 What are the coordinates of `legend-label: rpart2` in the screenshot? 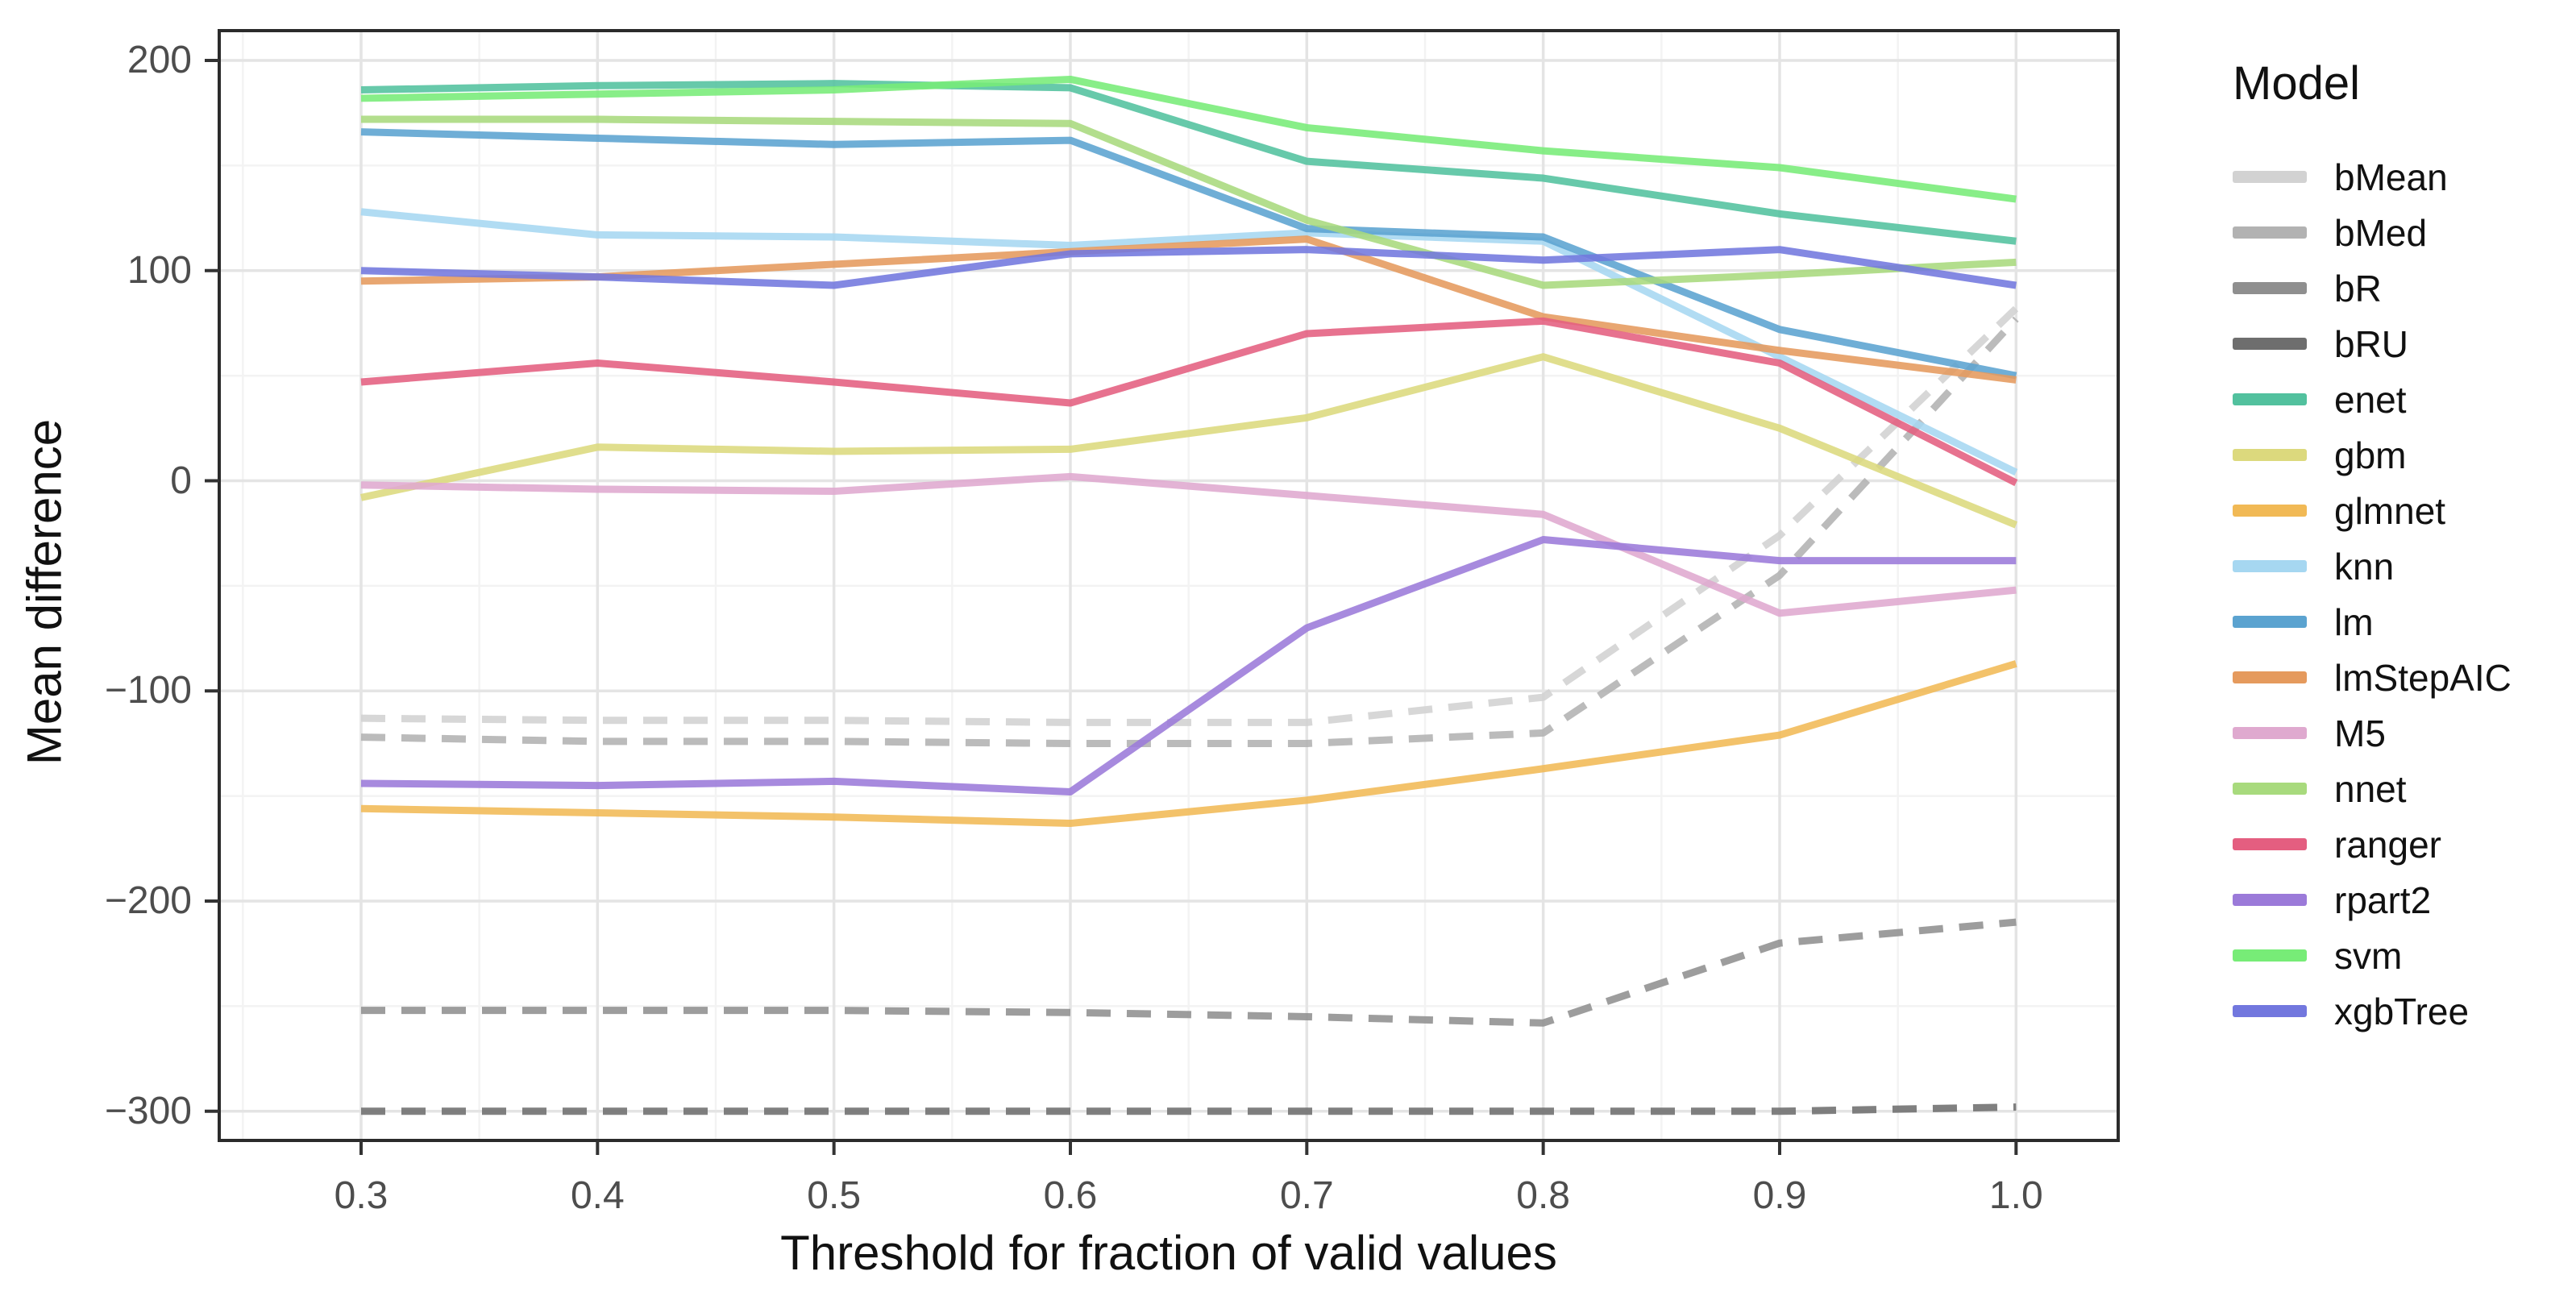 It's located at (2383, 900).